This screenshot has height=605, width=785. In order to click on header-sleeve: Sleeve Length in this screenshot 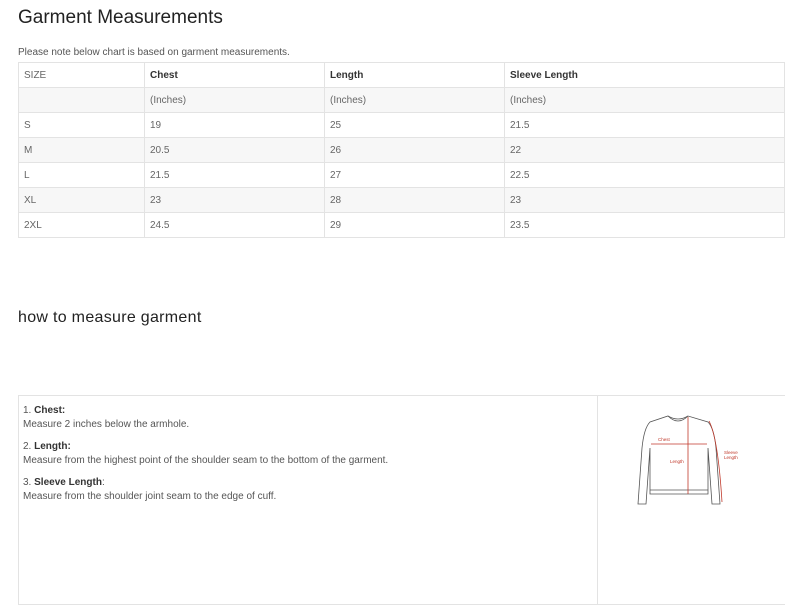, I will do `click(644, 75)`.